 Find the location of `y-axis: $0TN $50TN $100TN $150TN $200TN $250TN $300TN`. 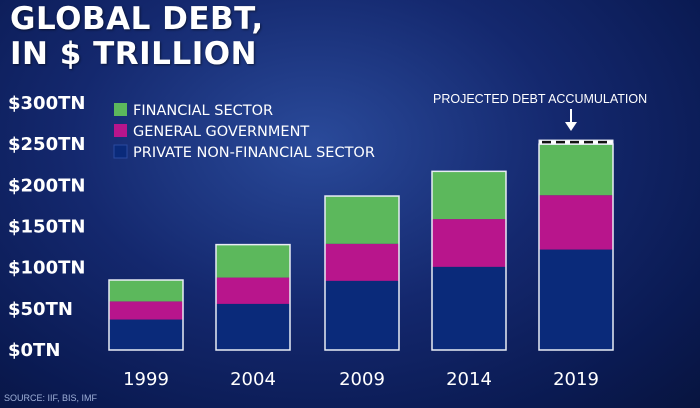

y-axis: $0TN $50TN $100TN $150TN $200TN $250TN $300TN is located at coordinates (46, 227).